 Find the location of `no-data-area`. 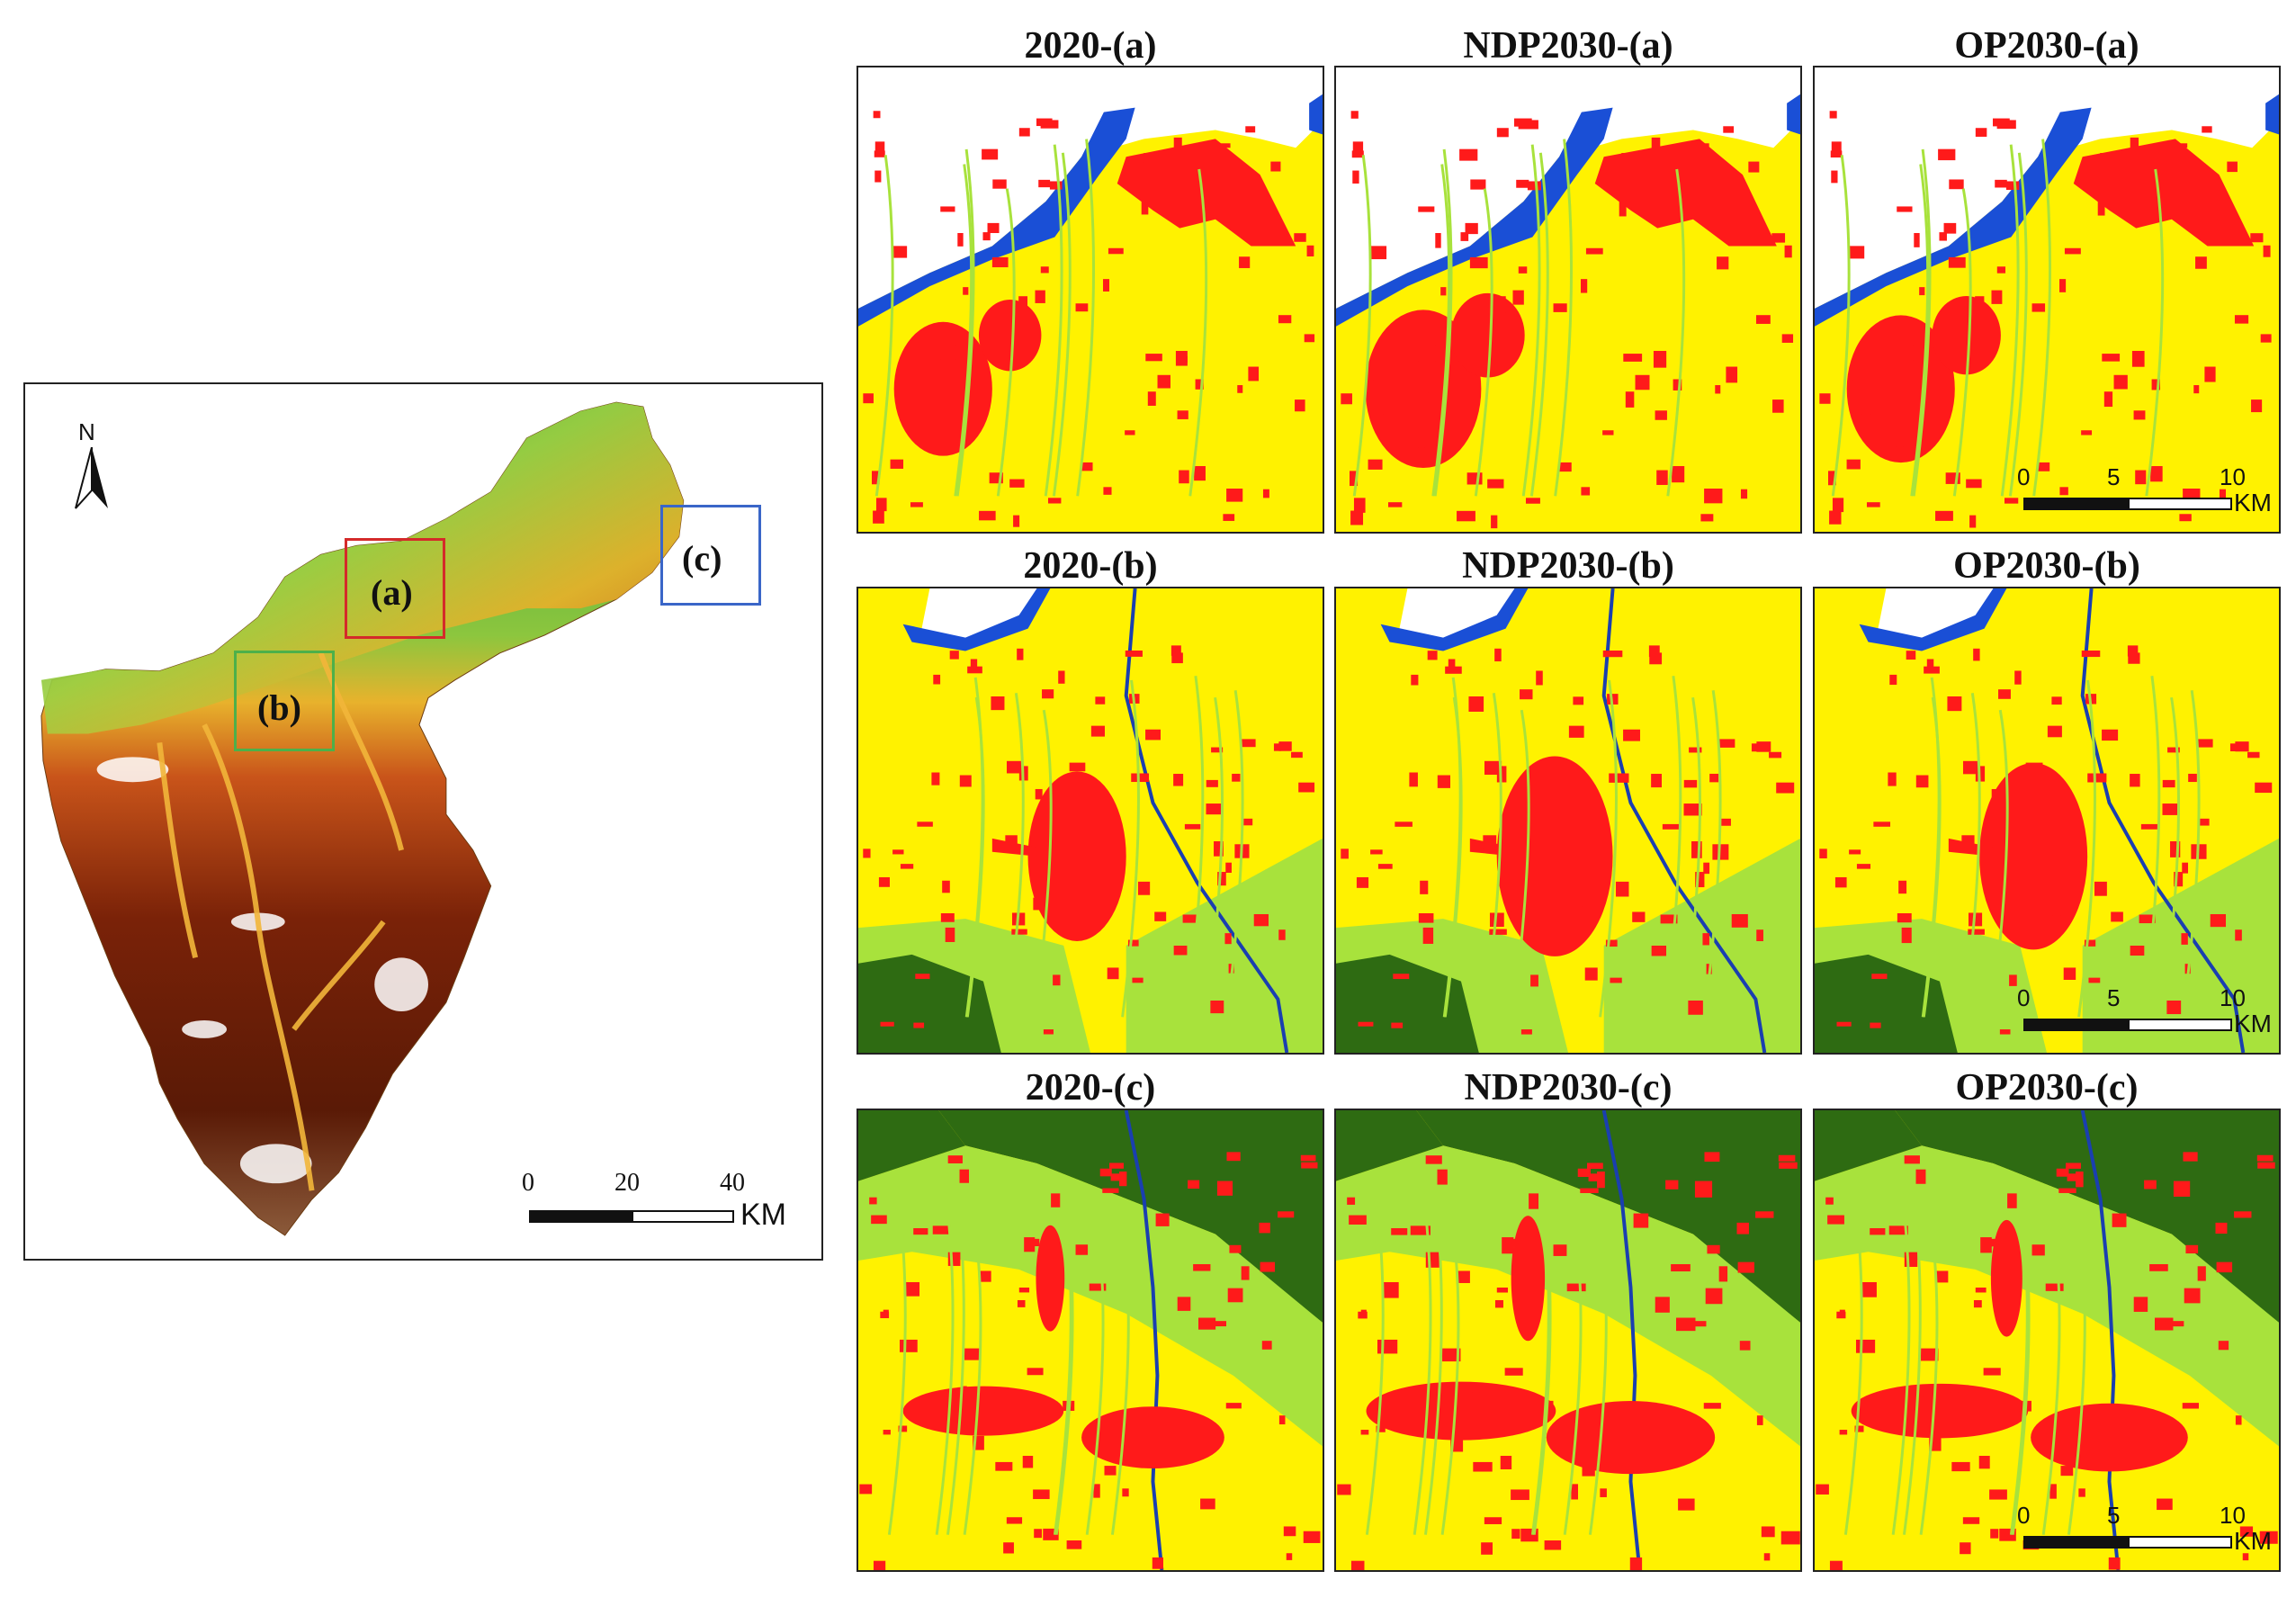

no-data-area is located at coordinates (1456, 615).